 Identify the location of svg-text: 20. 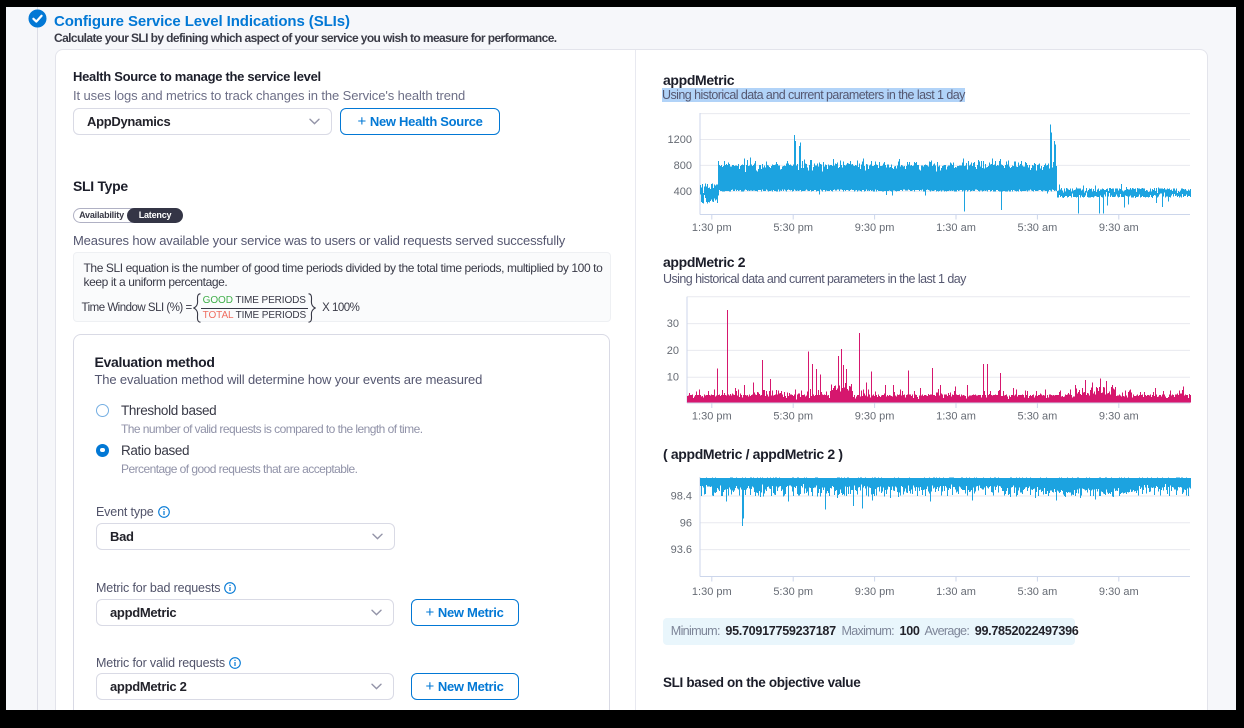
(673, 351).